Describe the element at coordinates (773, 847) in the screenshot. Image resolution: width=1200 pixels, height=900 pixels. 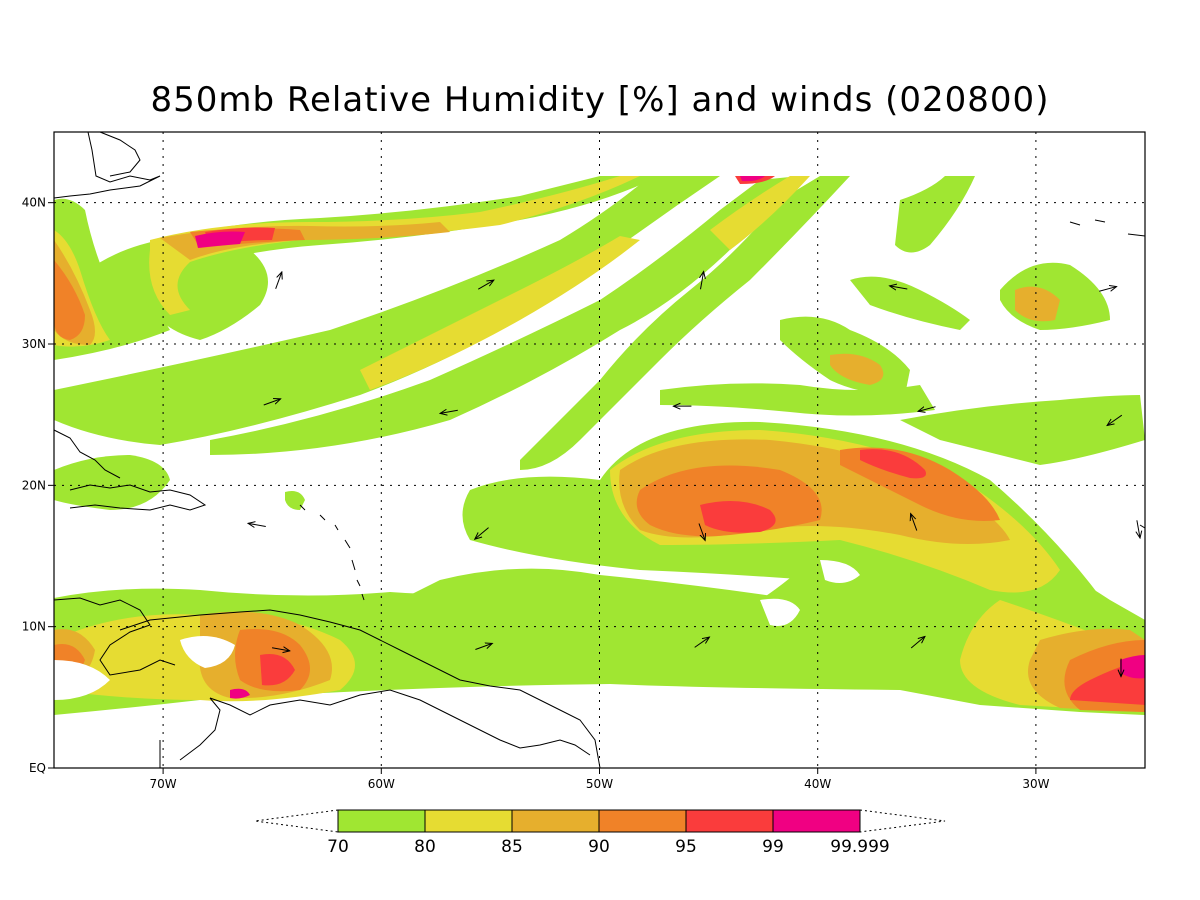
I see `colorbar-level-label: 99` at that location.